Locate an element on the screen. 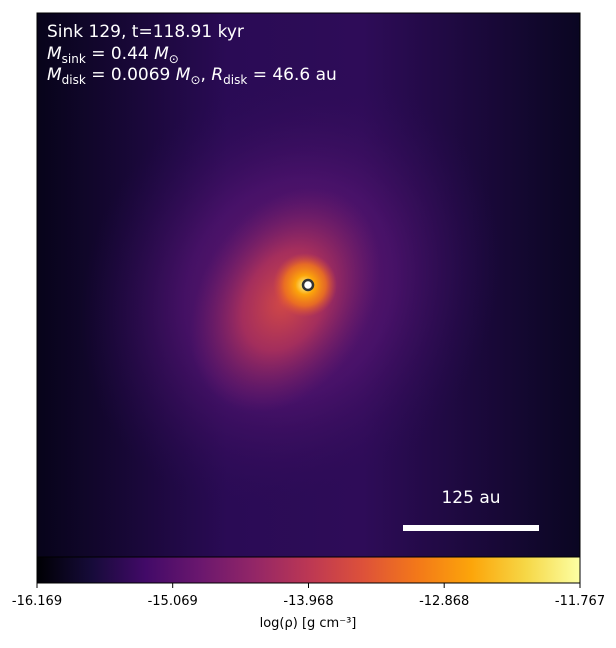 Image resolution: width=616 pixels, height=648 pixels. scale-bar-label: 125 au is located at coordinates (470, 498).